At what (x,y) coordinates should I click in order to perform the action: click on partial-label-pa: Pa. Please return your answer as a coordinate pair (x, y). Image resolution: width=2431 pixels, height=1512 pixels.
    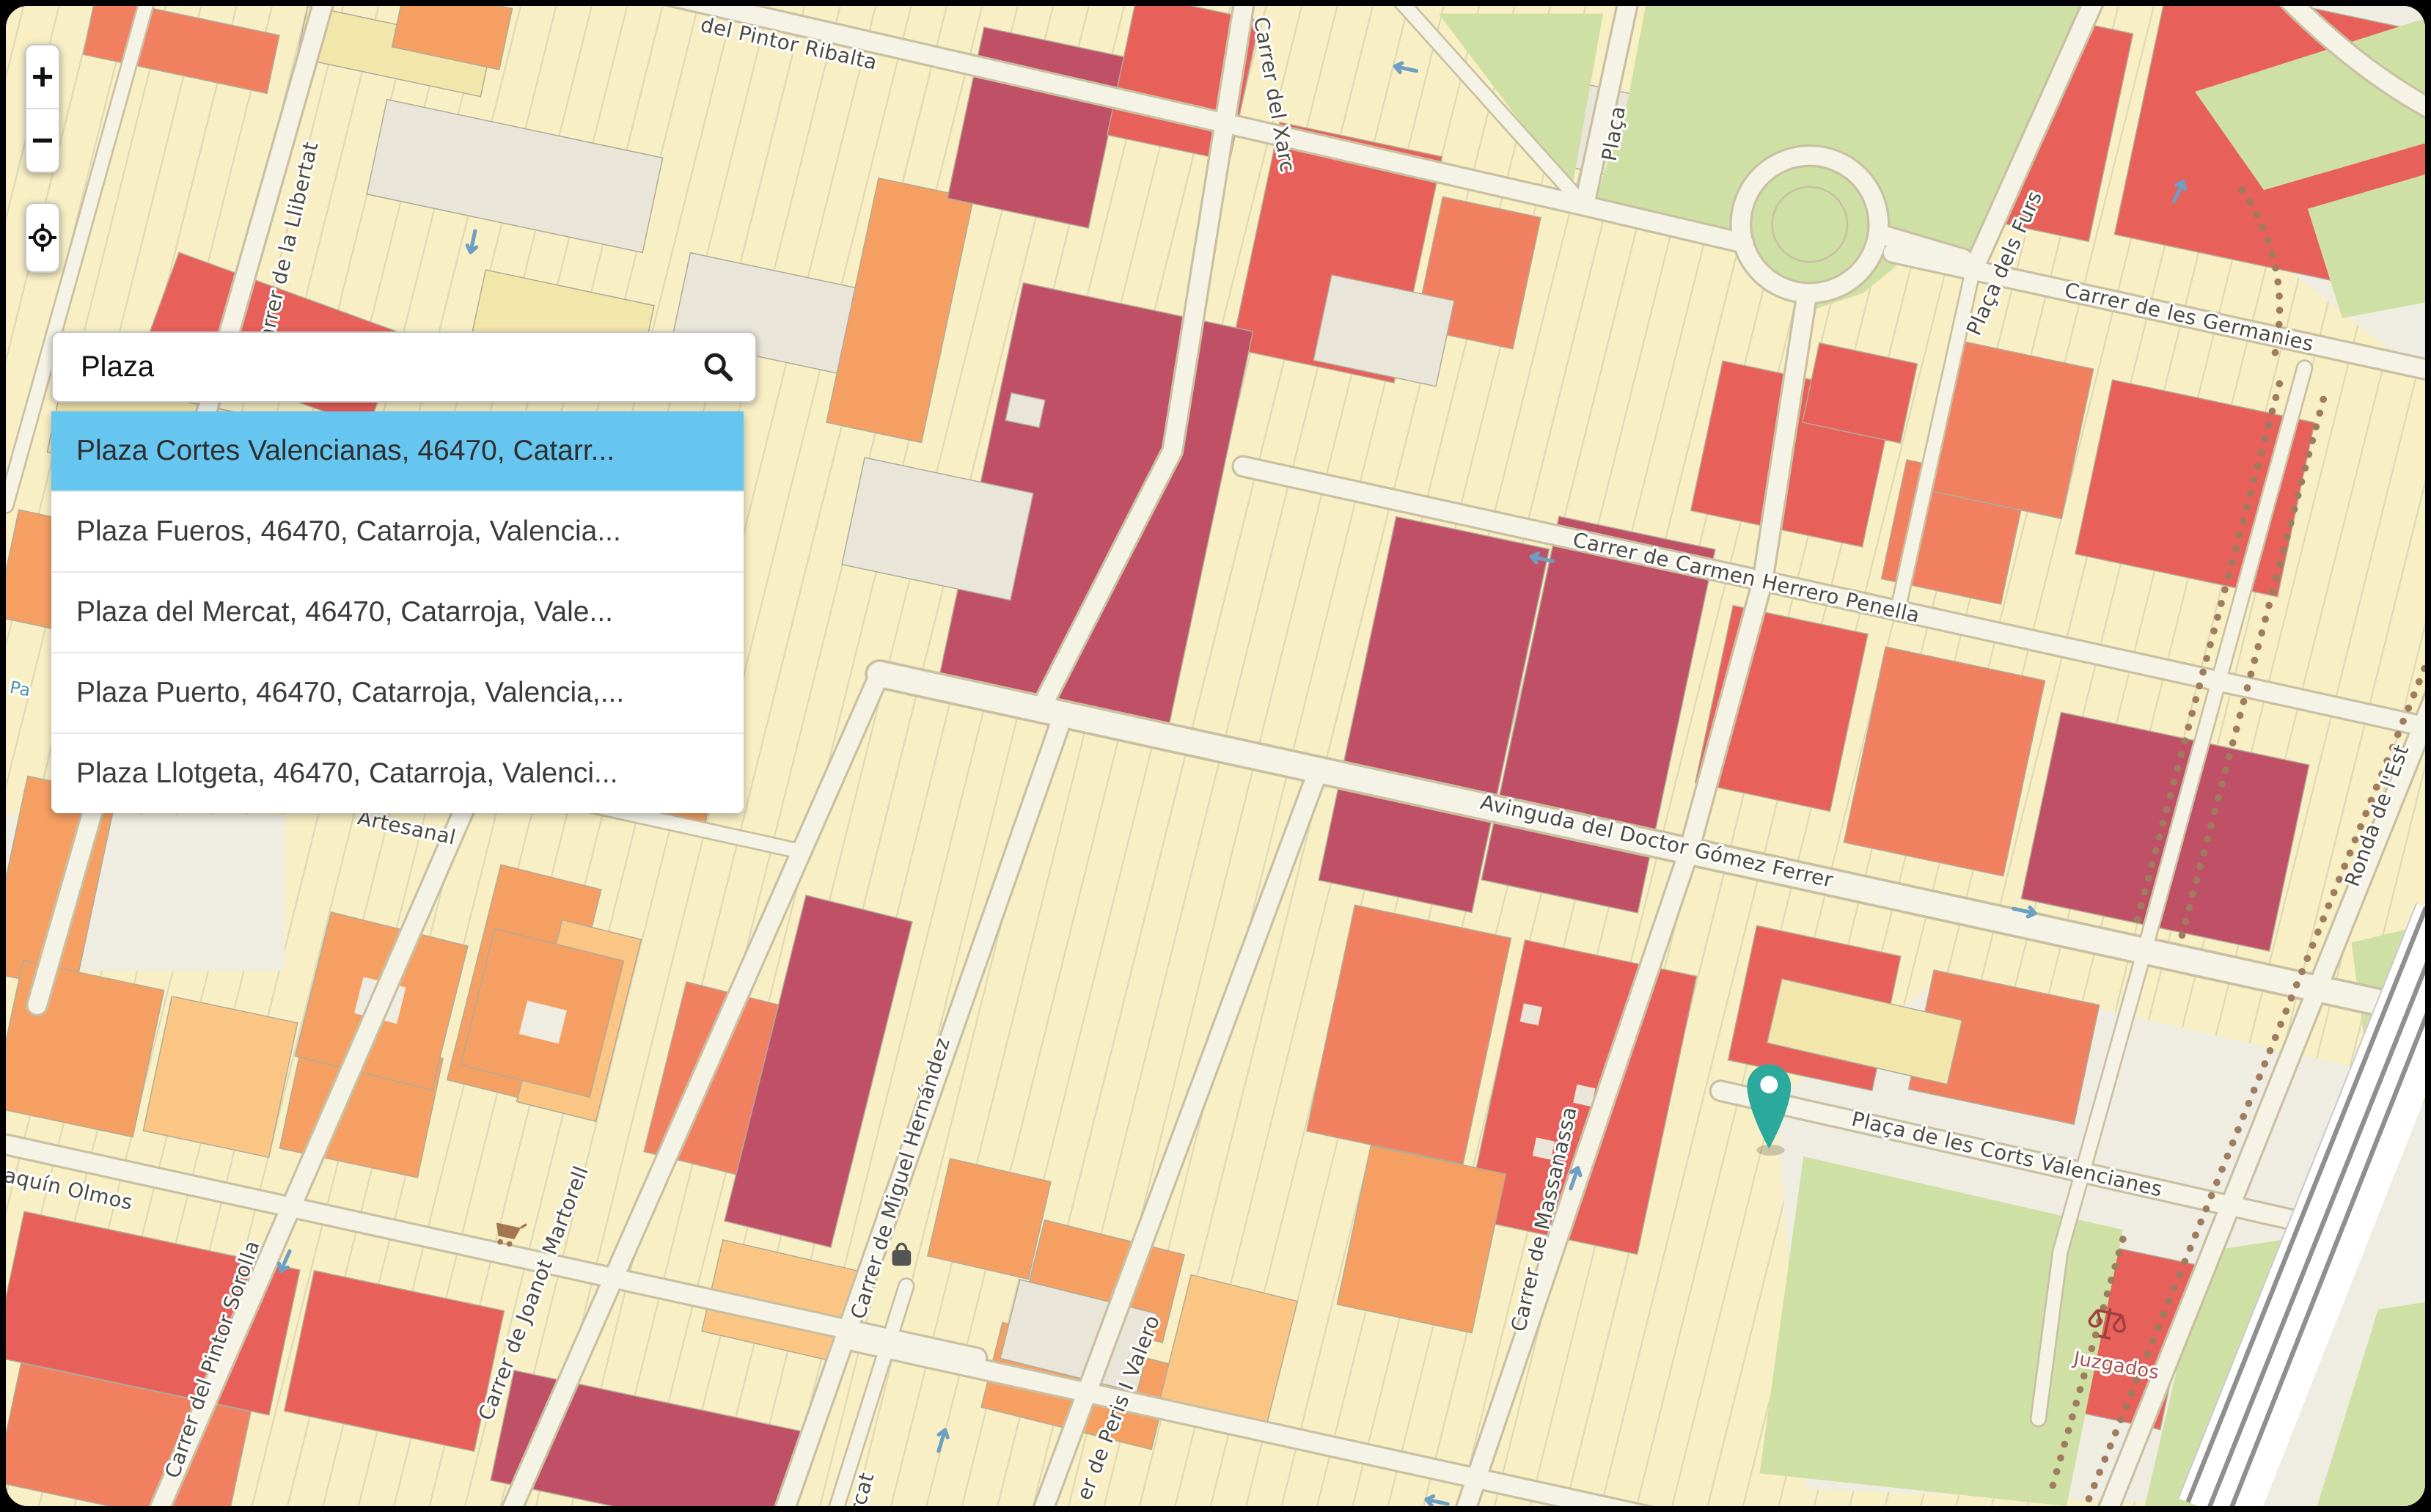
    Looking at the image, I should click on (20, 688).